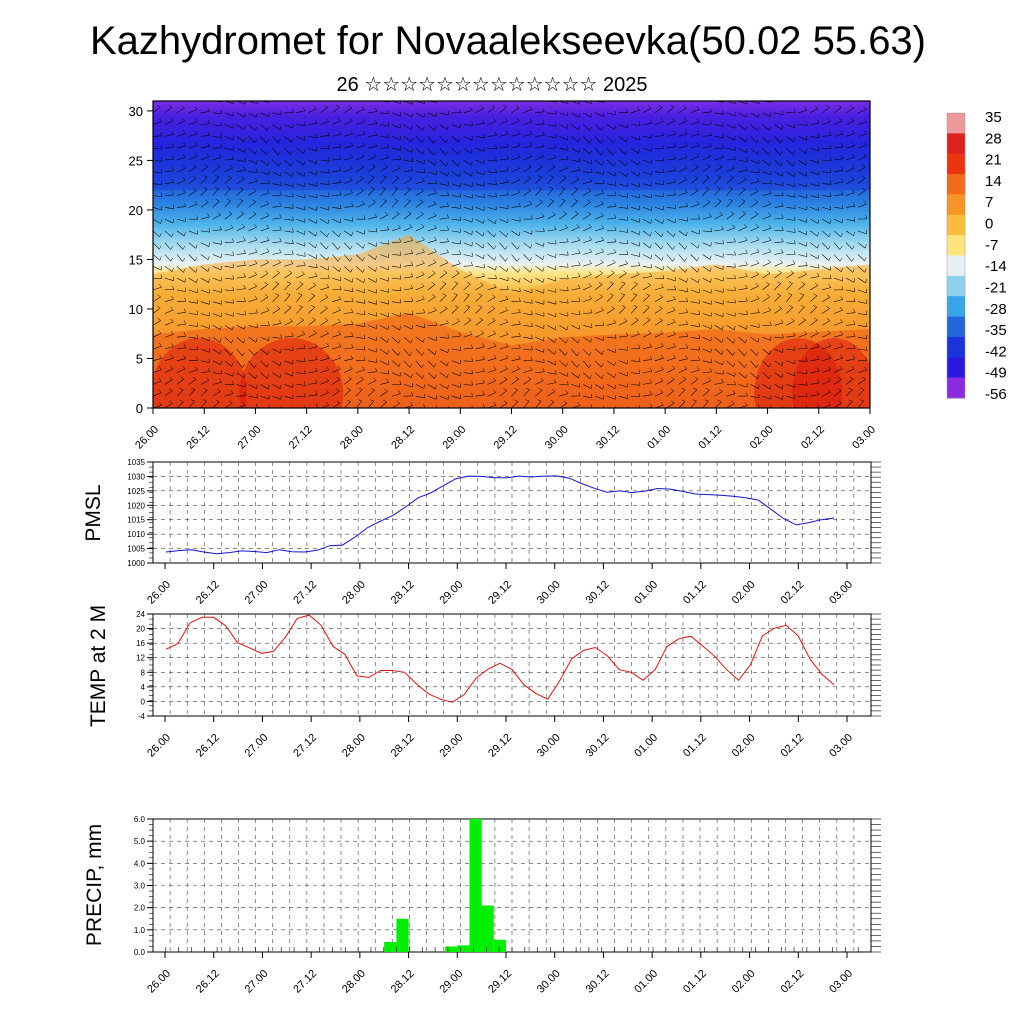  I want to click on x-tick-label: 27.00, so click(250, 438).